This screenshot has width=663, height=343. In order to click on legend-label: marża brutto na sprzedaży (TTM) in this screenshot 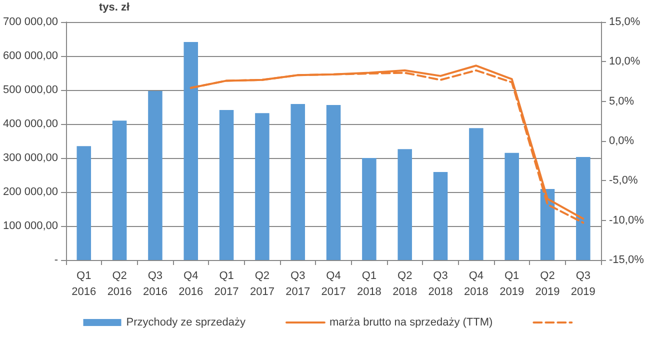, I will do `click(411, 322)`.